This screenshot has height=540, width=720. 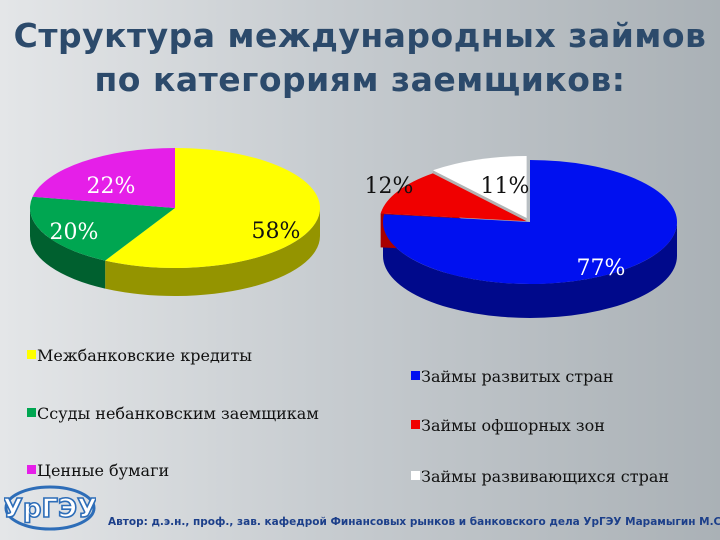 I want to click on legend-label: Ссуды небанковским заемщикам, so click(x=178, y=413).